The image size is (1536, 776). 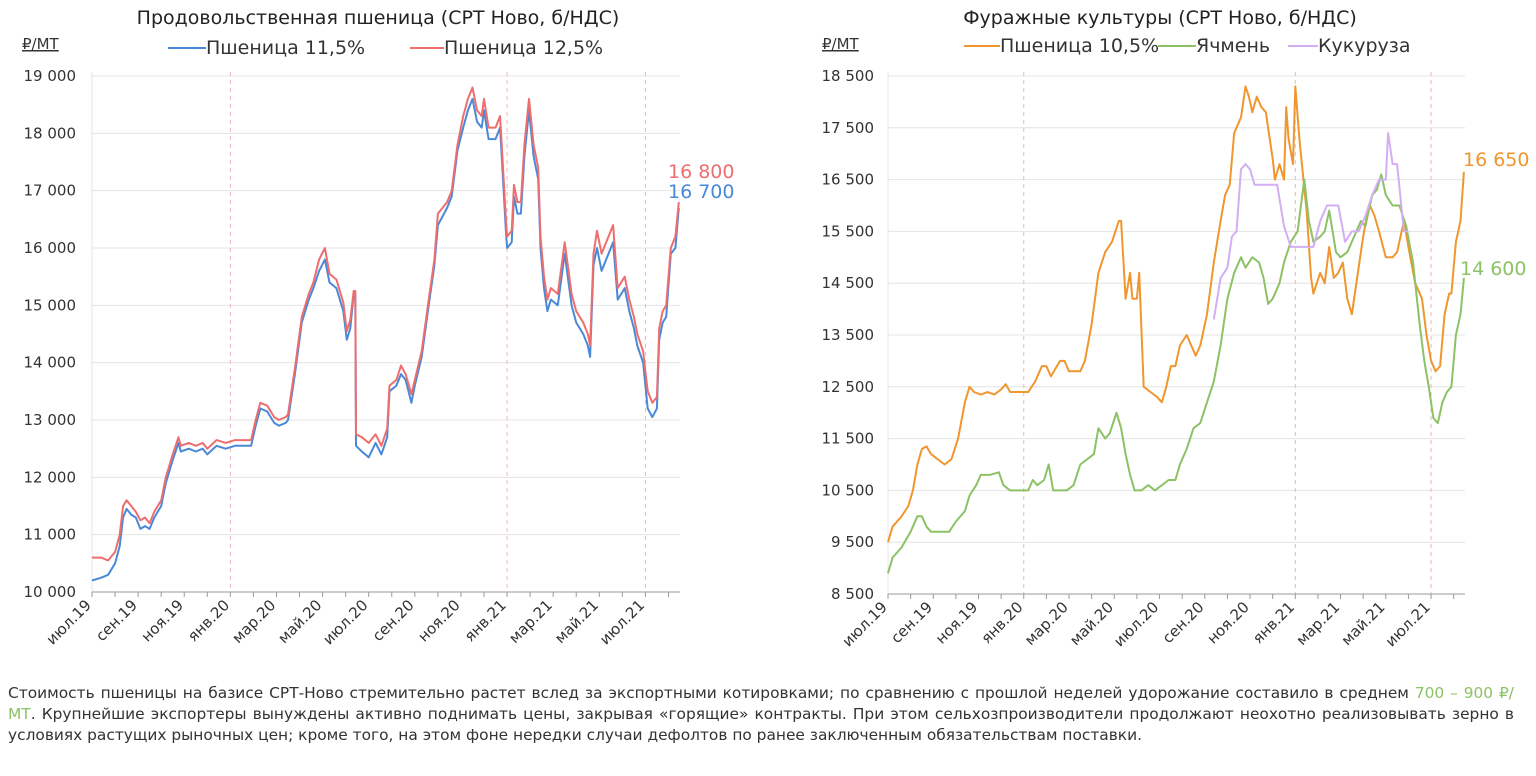 What do you see at coordinates (50, 133) in the screenshot?
I see `y-tick-label: 18 000` at bounding box center [50, 133].